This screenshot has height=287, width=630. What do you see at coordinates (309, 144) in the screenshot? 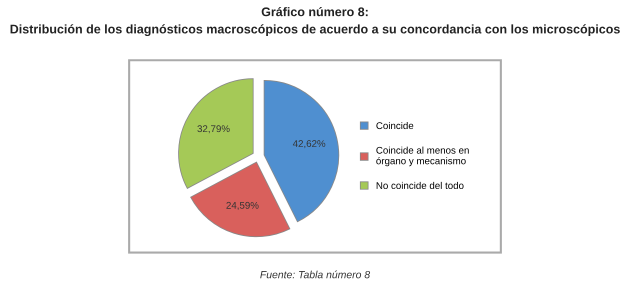
I see `data-label: 42,62%` at bounding box center [309, 144].